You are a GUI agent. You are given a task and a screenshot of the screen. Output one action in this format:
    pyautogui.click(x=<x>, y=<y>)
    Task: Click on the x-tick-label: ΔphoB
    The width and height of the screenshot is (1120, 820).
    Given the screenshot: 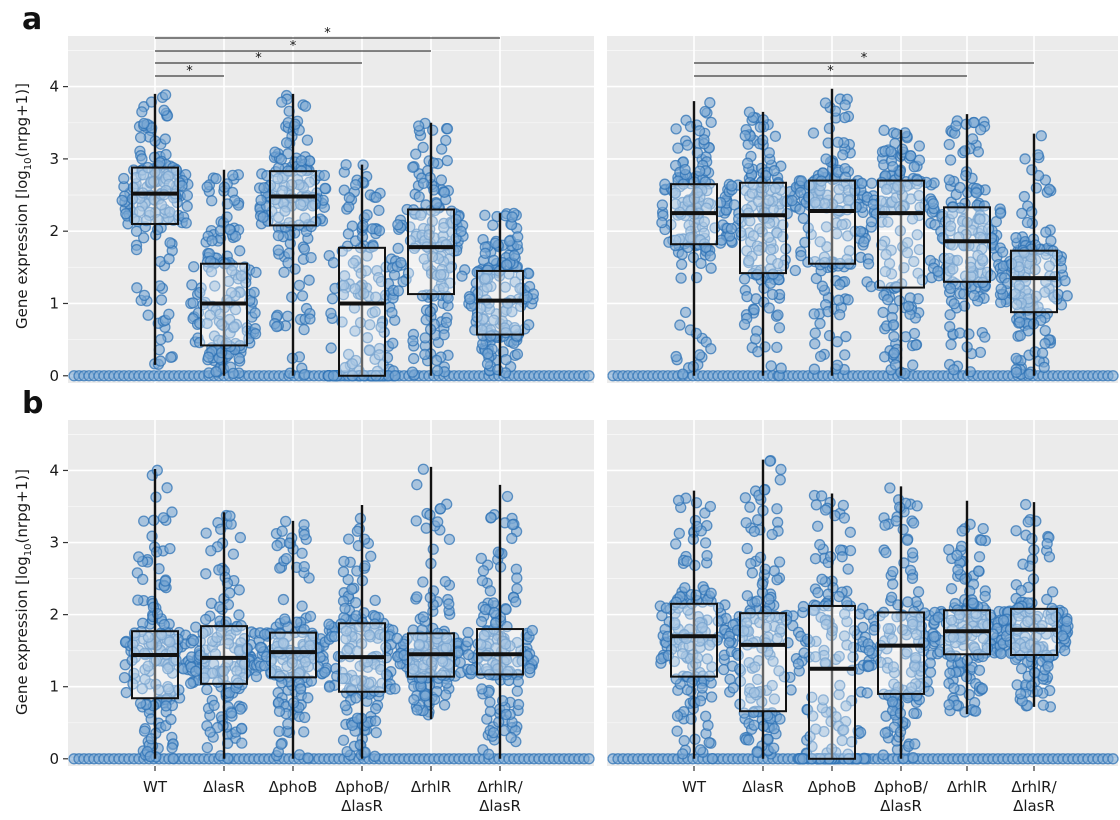 What is the action you would take?
    pyautogui.click(x=293, y=787)
    